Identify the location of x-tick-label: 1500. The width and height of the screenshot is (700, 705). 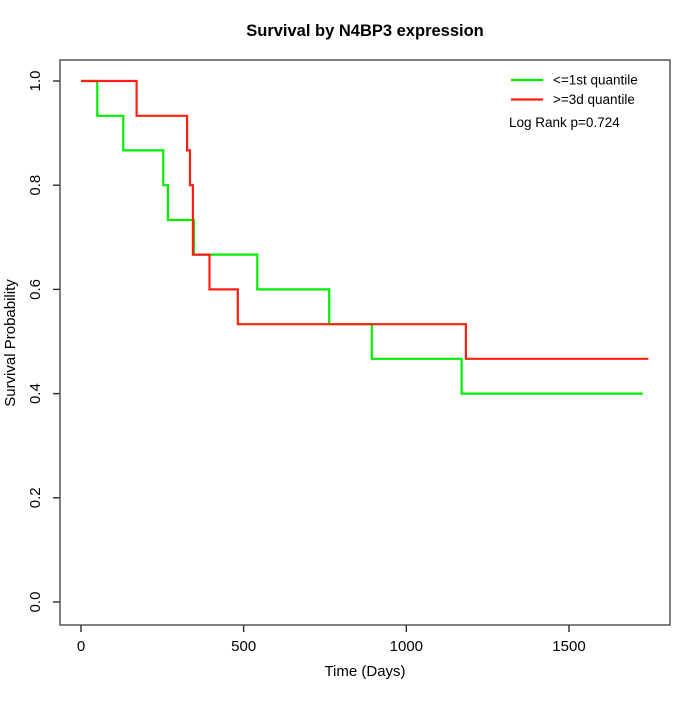
(568, 646).